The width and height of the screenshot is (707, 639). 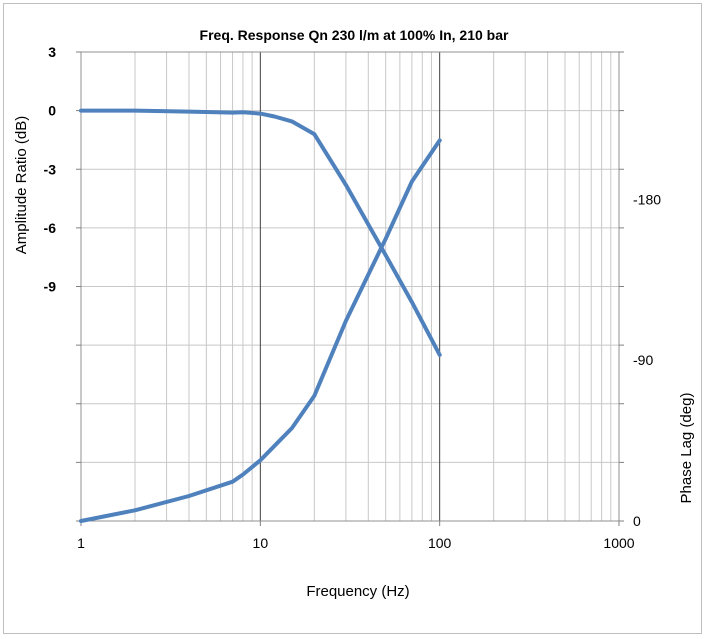 I want to click on y-tick-label: 0, so click(x=52, y=111).